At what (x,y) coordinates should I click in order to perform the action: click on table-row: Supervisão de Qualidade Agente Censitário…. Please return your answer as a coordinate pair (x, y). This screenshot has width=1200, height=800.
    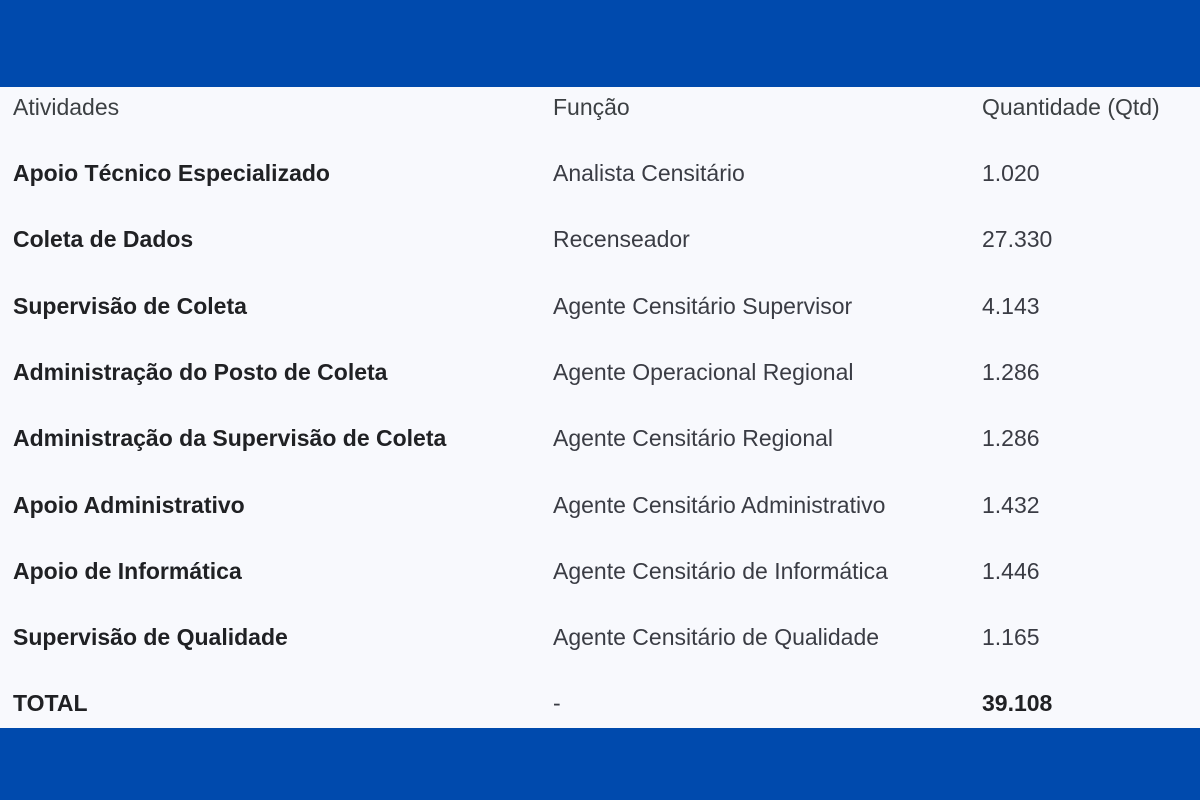
    Looking at the image, I should click on (600, 637).